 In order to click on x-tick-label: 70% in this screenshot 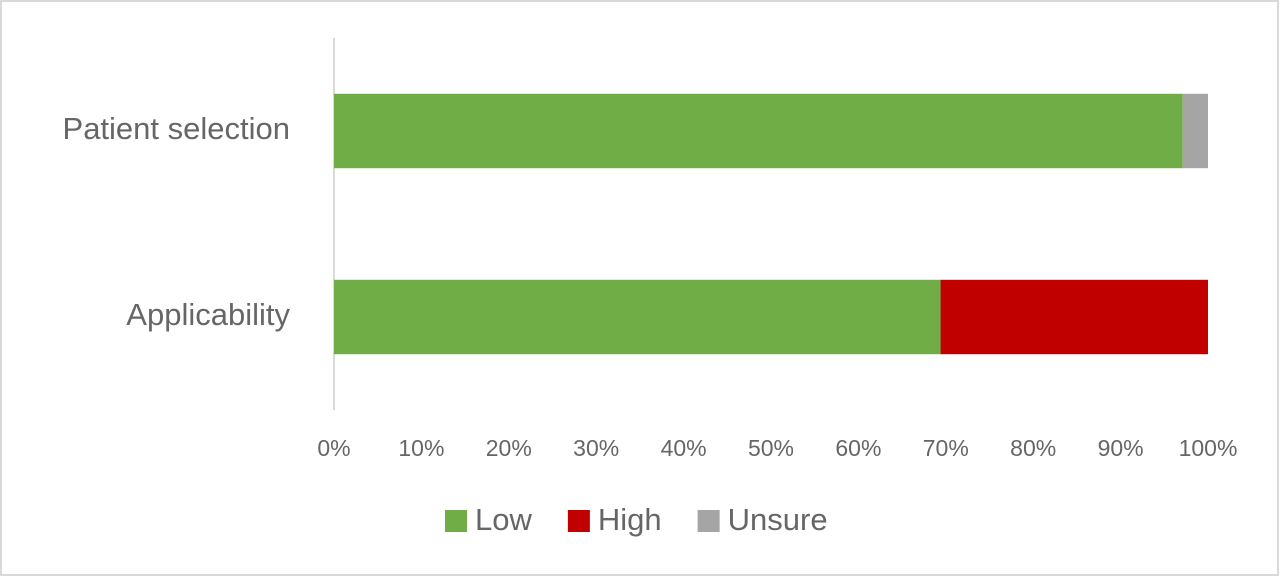, I will do `click(946, 448)`.